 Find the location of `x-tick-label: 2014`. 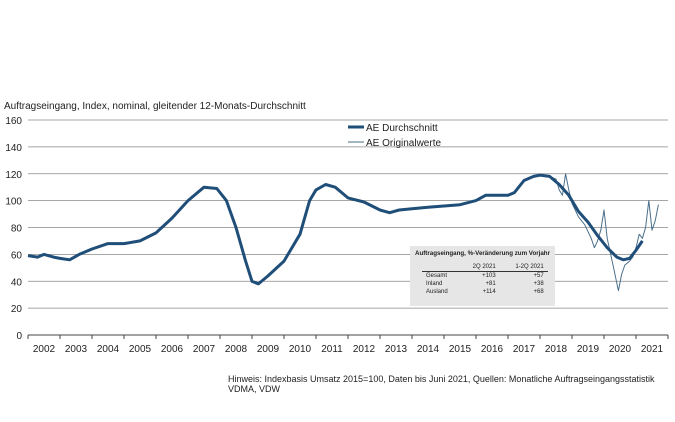

x-tick-label: 2014 is located at coordinates (428, 349).